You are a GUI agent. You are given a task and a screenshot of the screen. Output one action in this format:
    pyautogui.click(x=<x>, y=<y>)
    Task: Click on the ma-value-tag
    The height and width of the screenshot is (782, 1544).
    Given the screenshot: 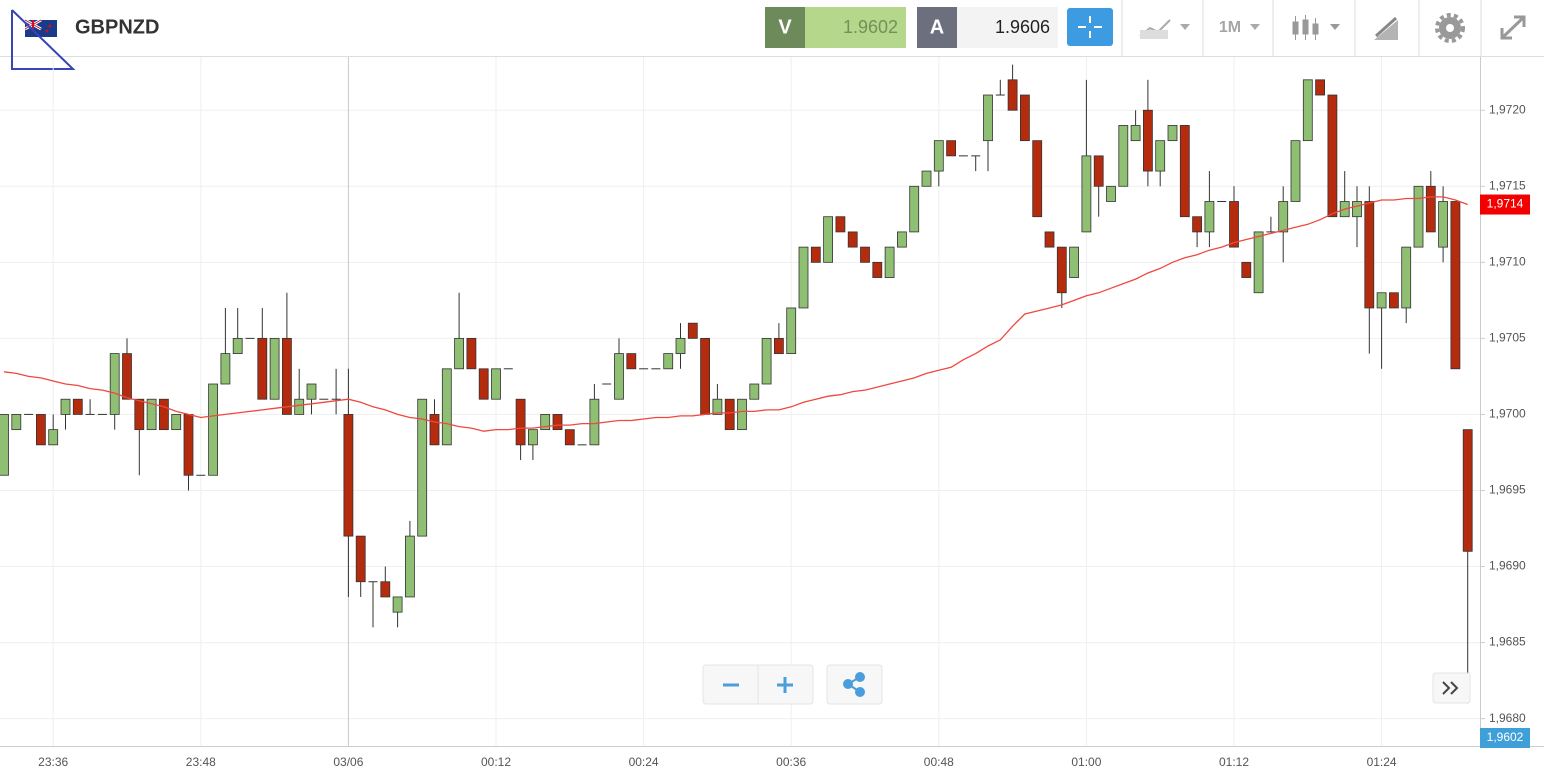 What is the action you would take?
    pyautogui.click(x=1505, y=204)
    